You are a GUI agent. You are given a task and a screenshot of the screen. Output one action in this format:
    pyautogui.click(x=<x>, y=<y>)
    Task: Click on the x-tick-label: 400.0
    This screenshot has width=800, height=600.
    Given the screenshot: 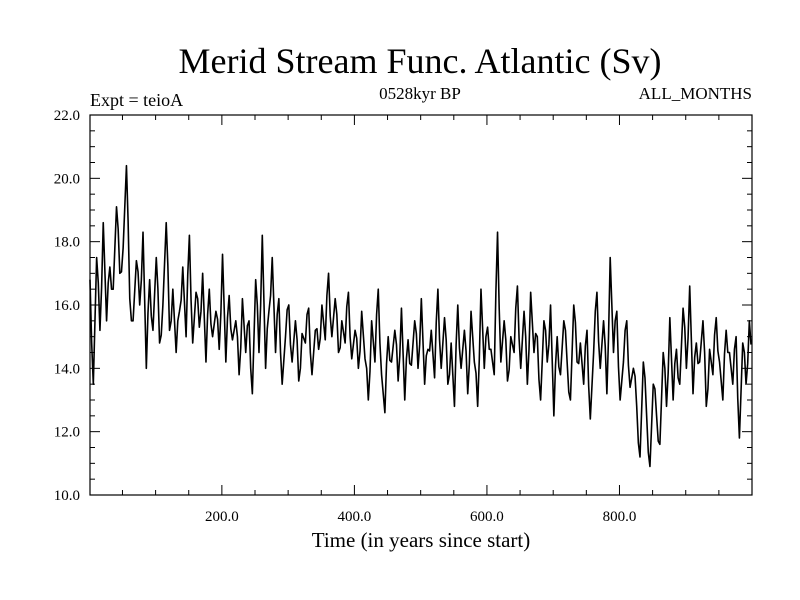 What is the action you would take?
    pyautogui.click(x=355, y=517)
    